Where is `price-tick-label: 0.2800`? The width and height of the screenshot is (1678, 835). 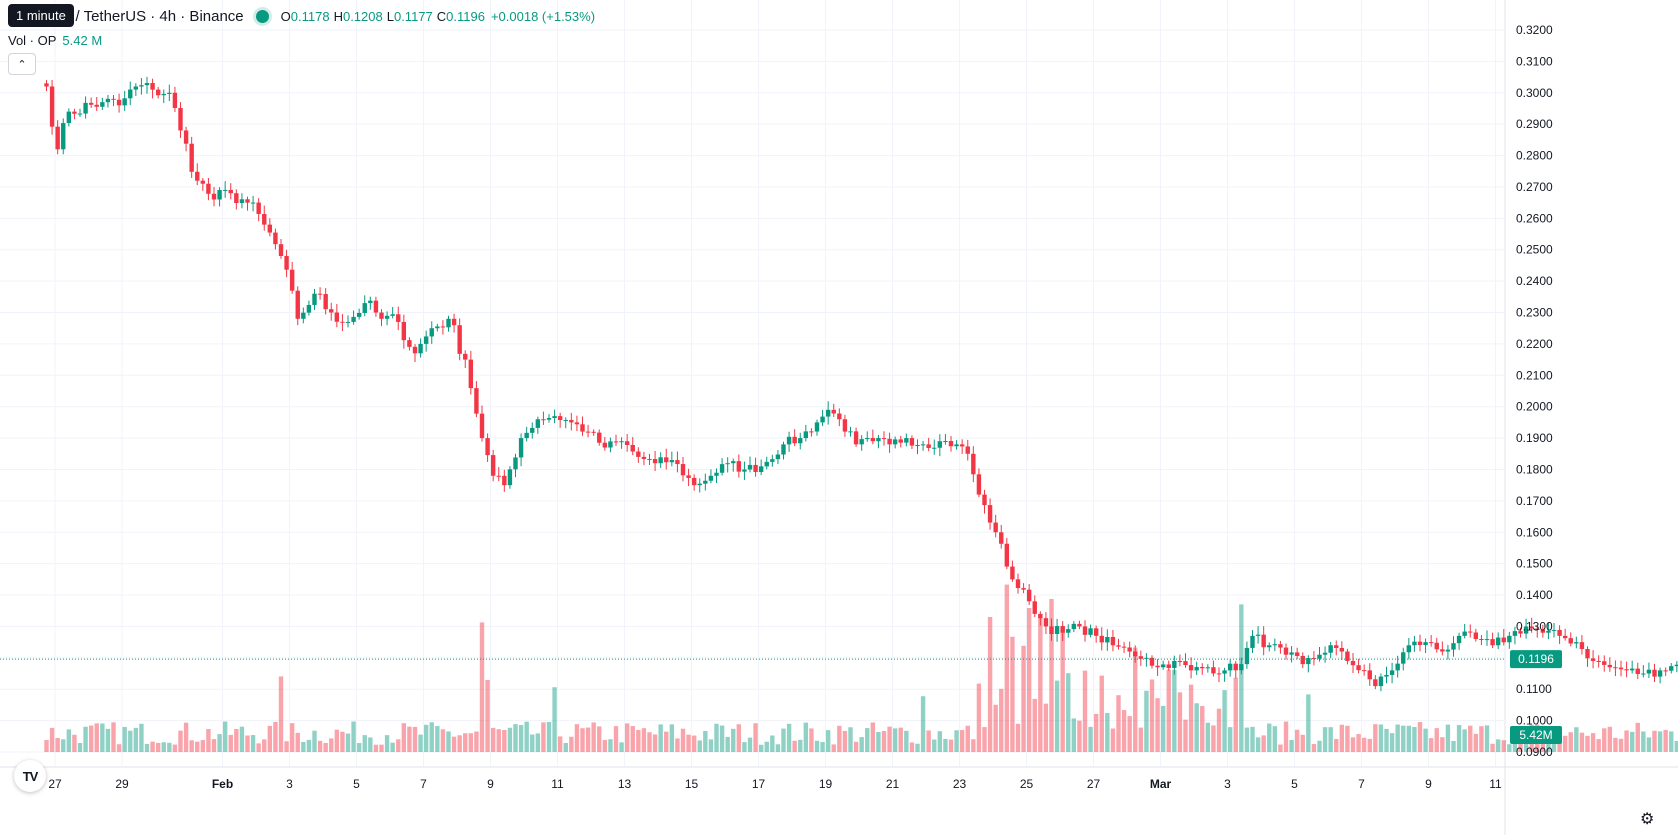 price-tick-label: 0.2800 is located at coordinates (1534, 156).